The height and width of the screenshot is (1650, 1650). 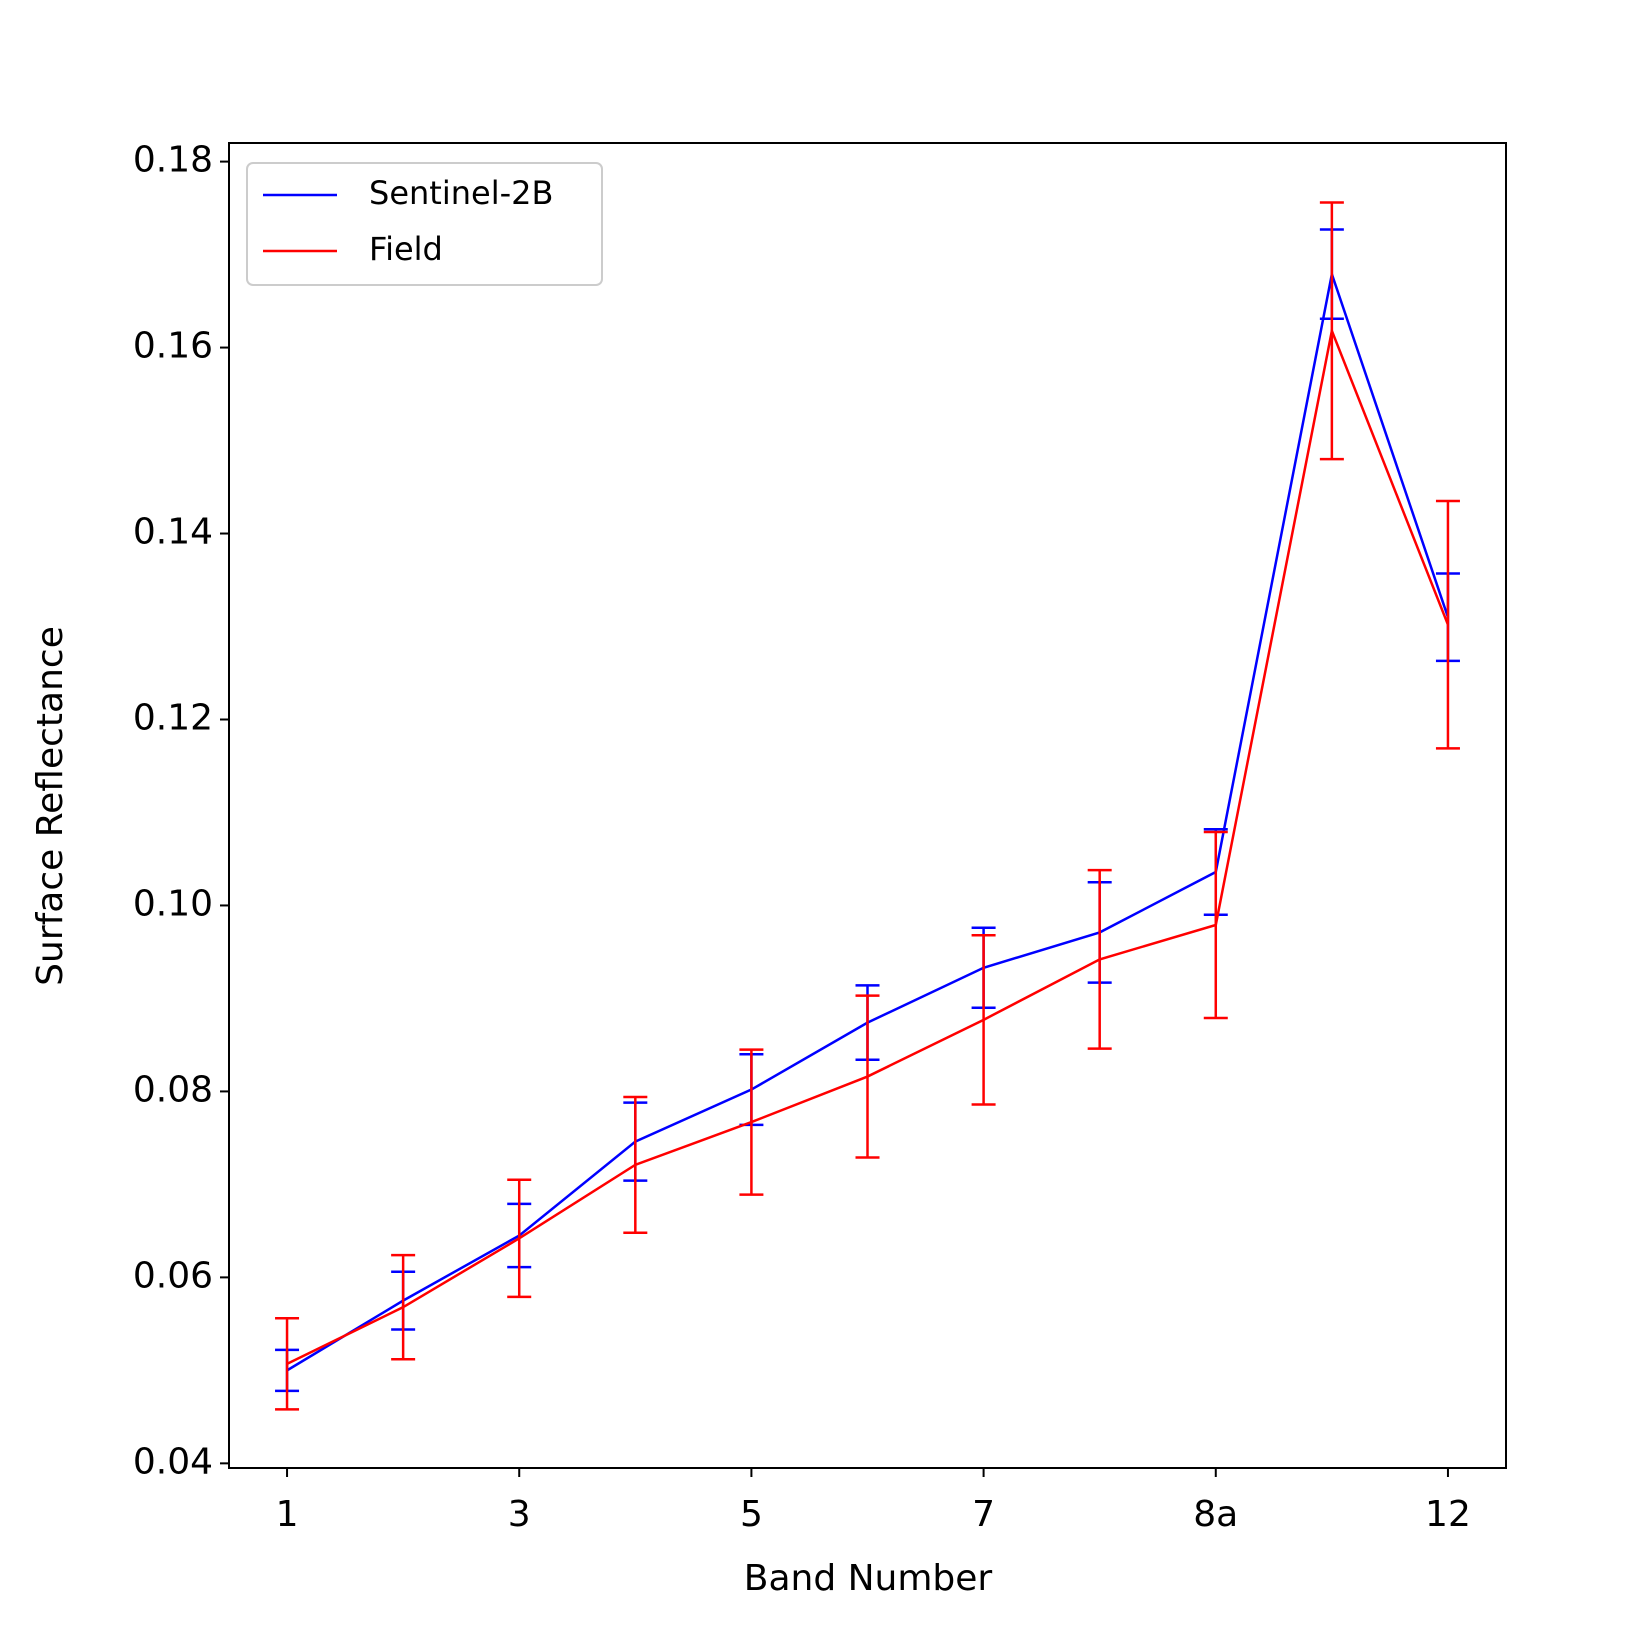 I want to click on x-tick-label: 5, so click(x=751, y=1514).